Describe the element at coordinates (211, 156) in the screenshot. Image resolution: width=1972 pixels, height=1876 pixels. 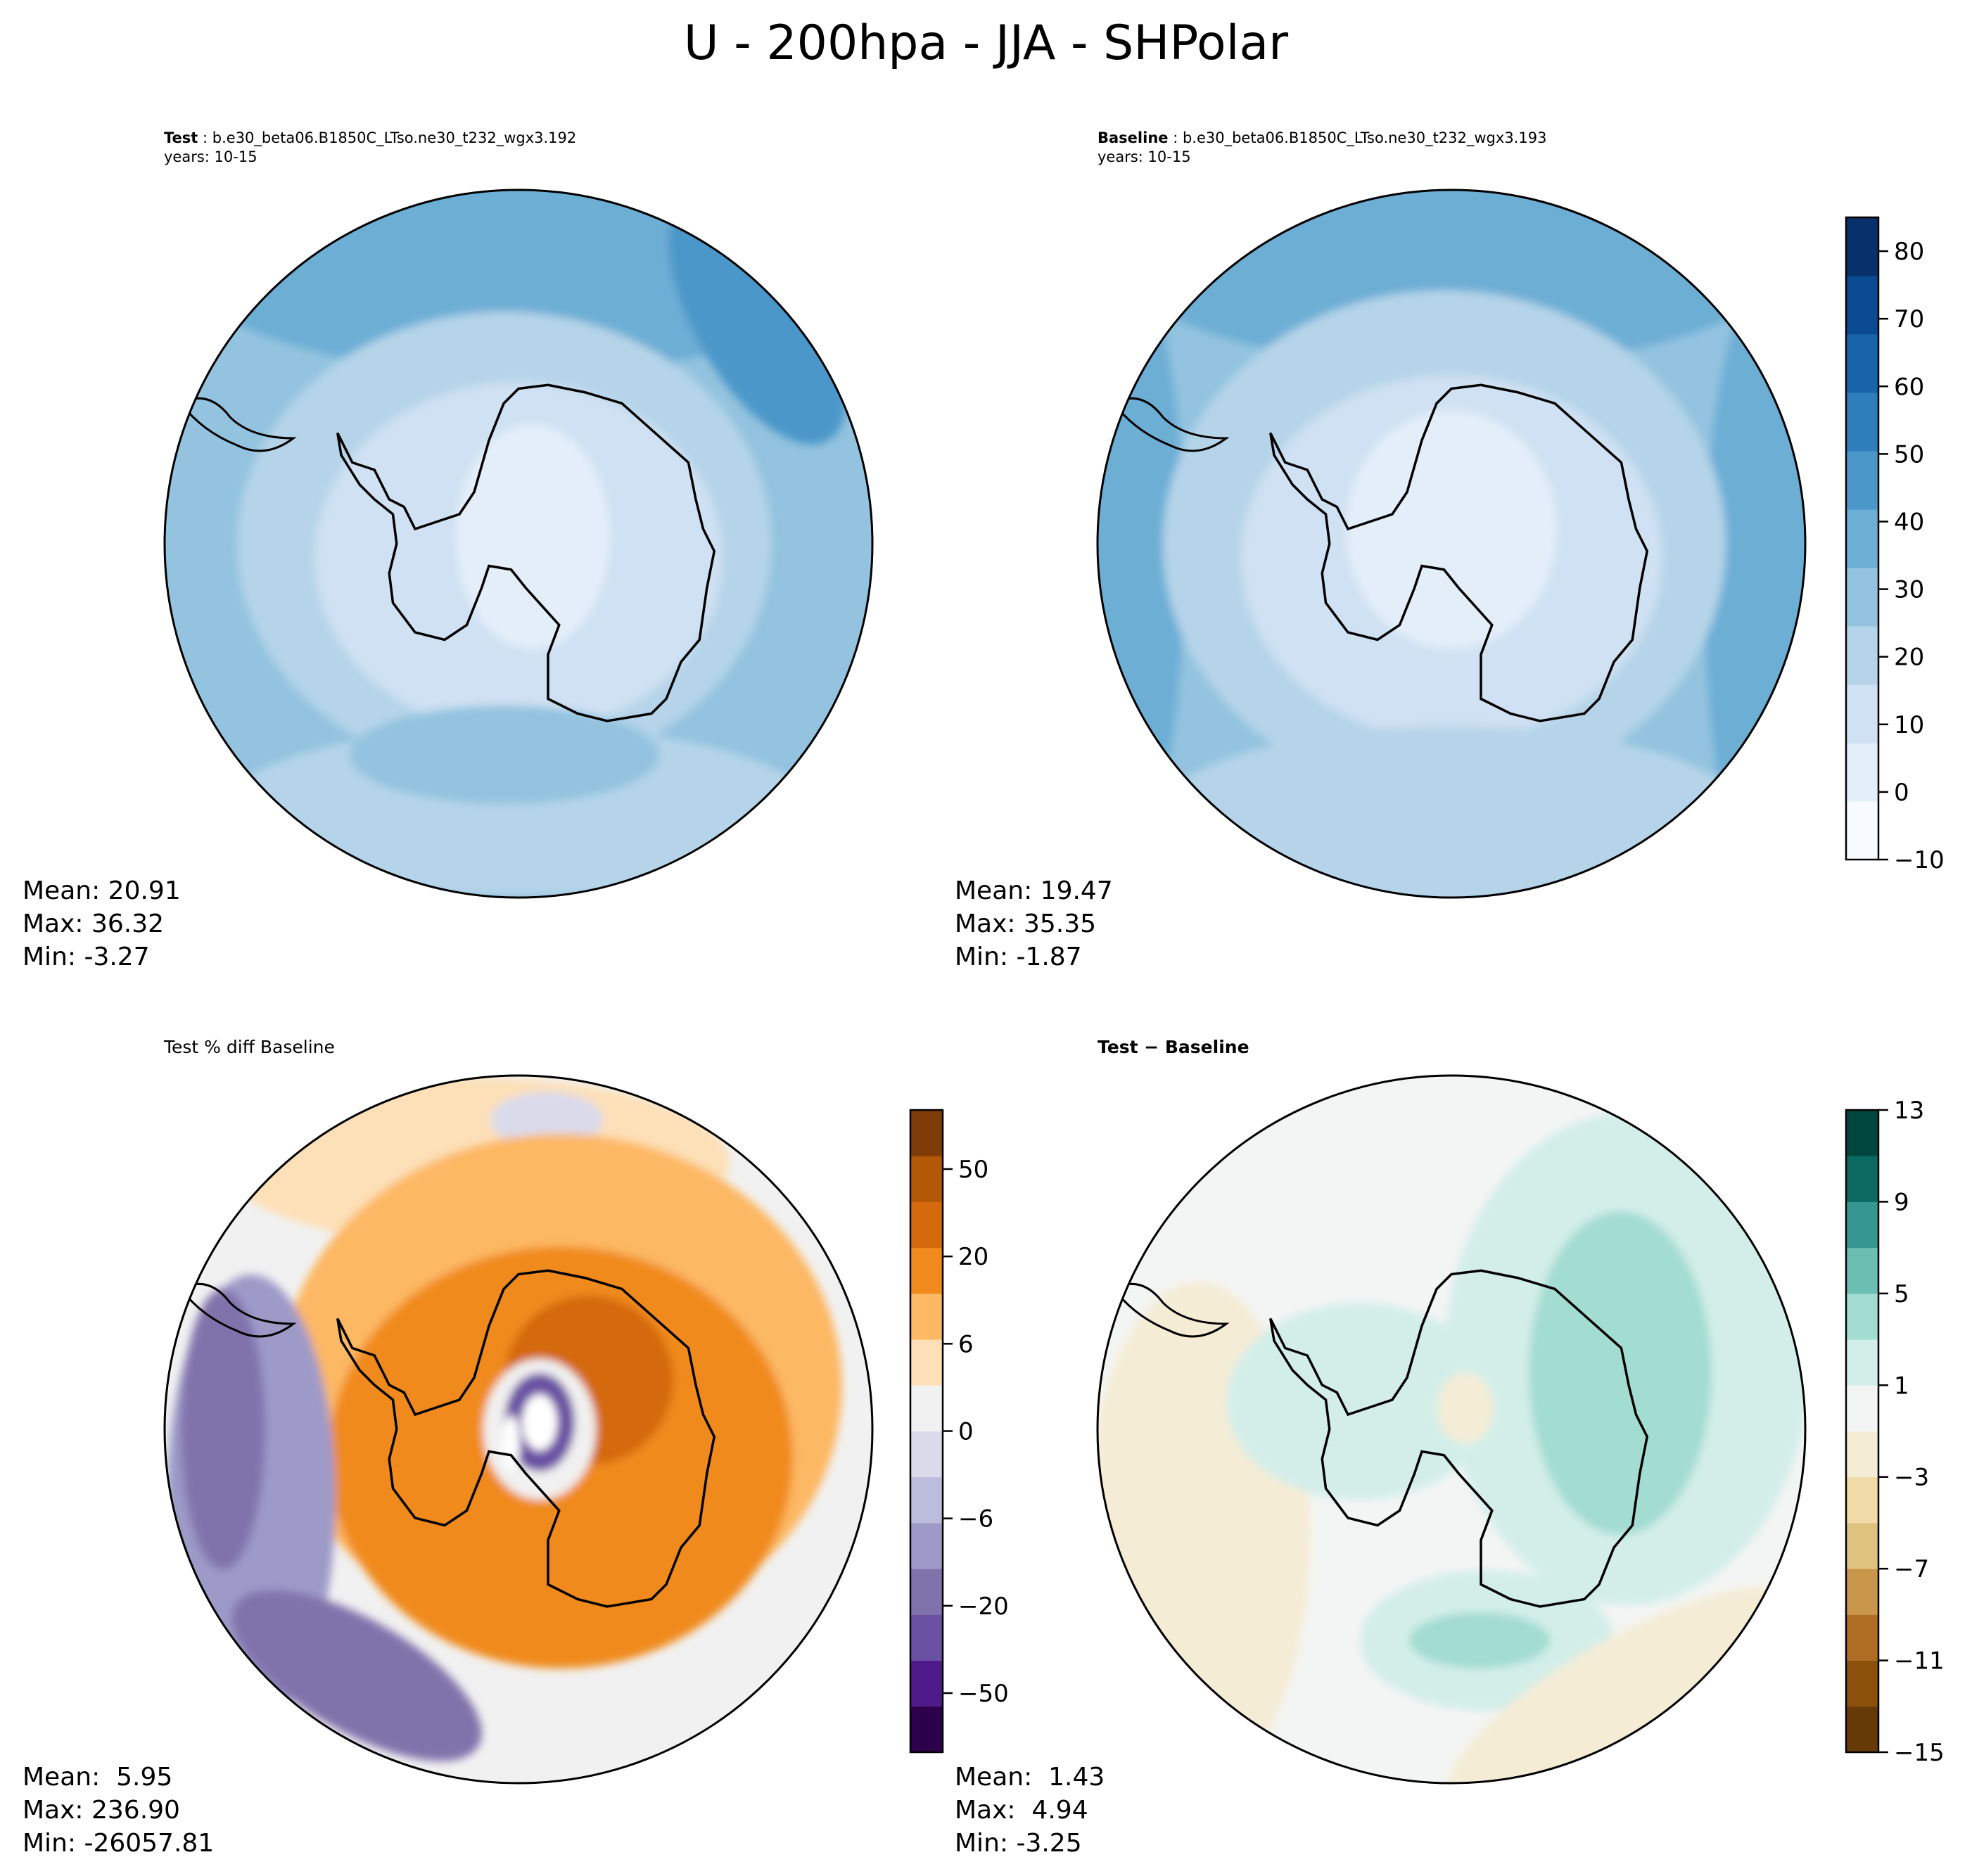
I see `test-years: years: 10-15` at that location.